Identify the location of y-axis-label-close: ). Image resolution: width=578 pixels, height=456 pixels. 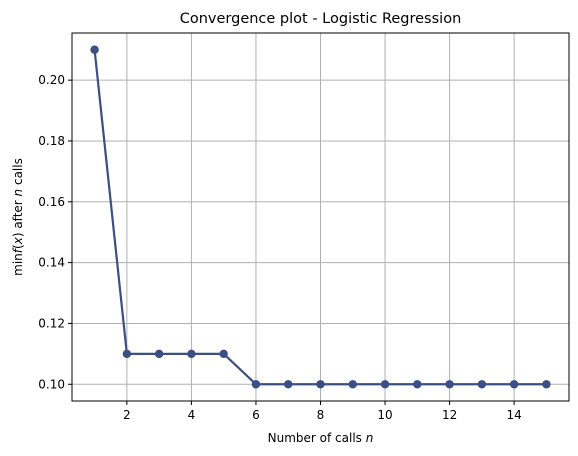
(18, 234).